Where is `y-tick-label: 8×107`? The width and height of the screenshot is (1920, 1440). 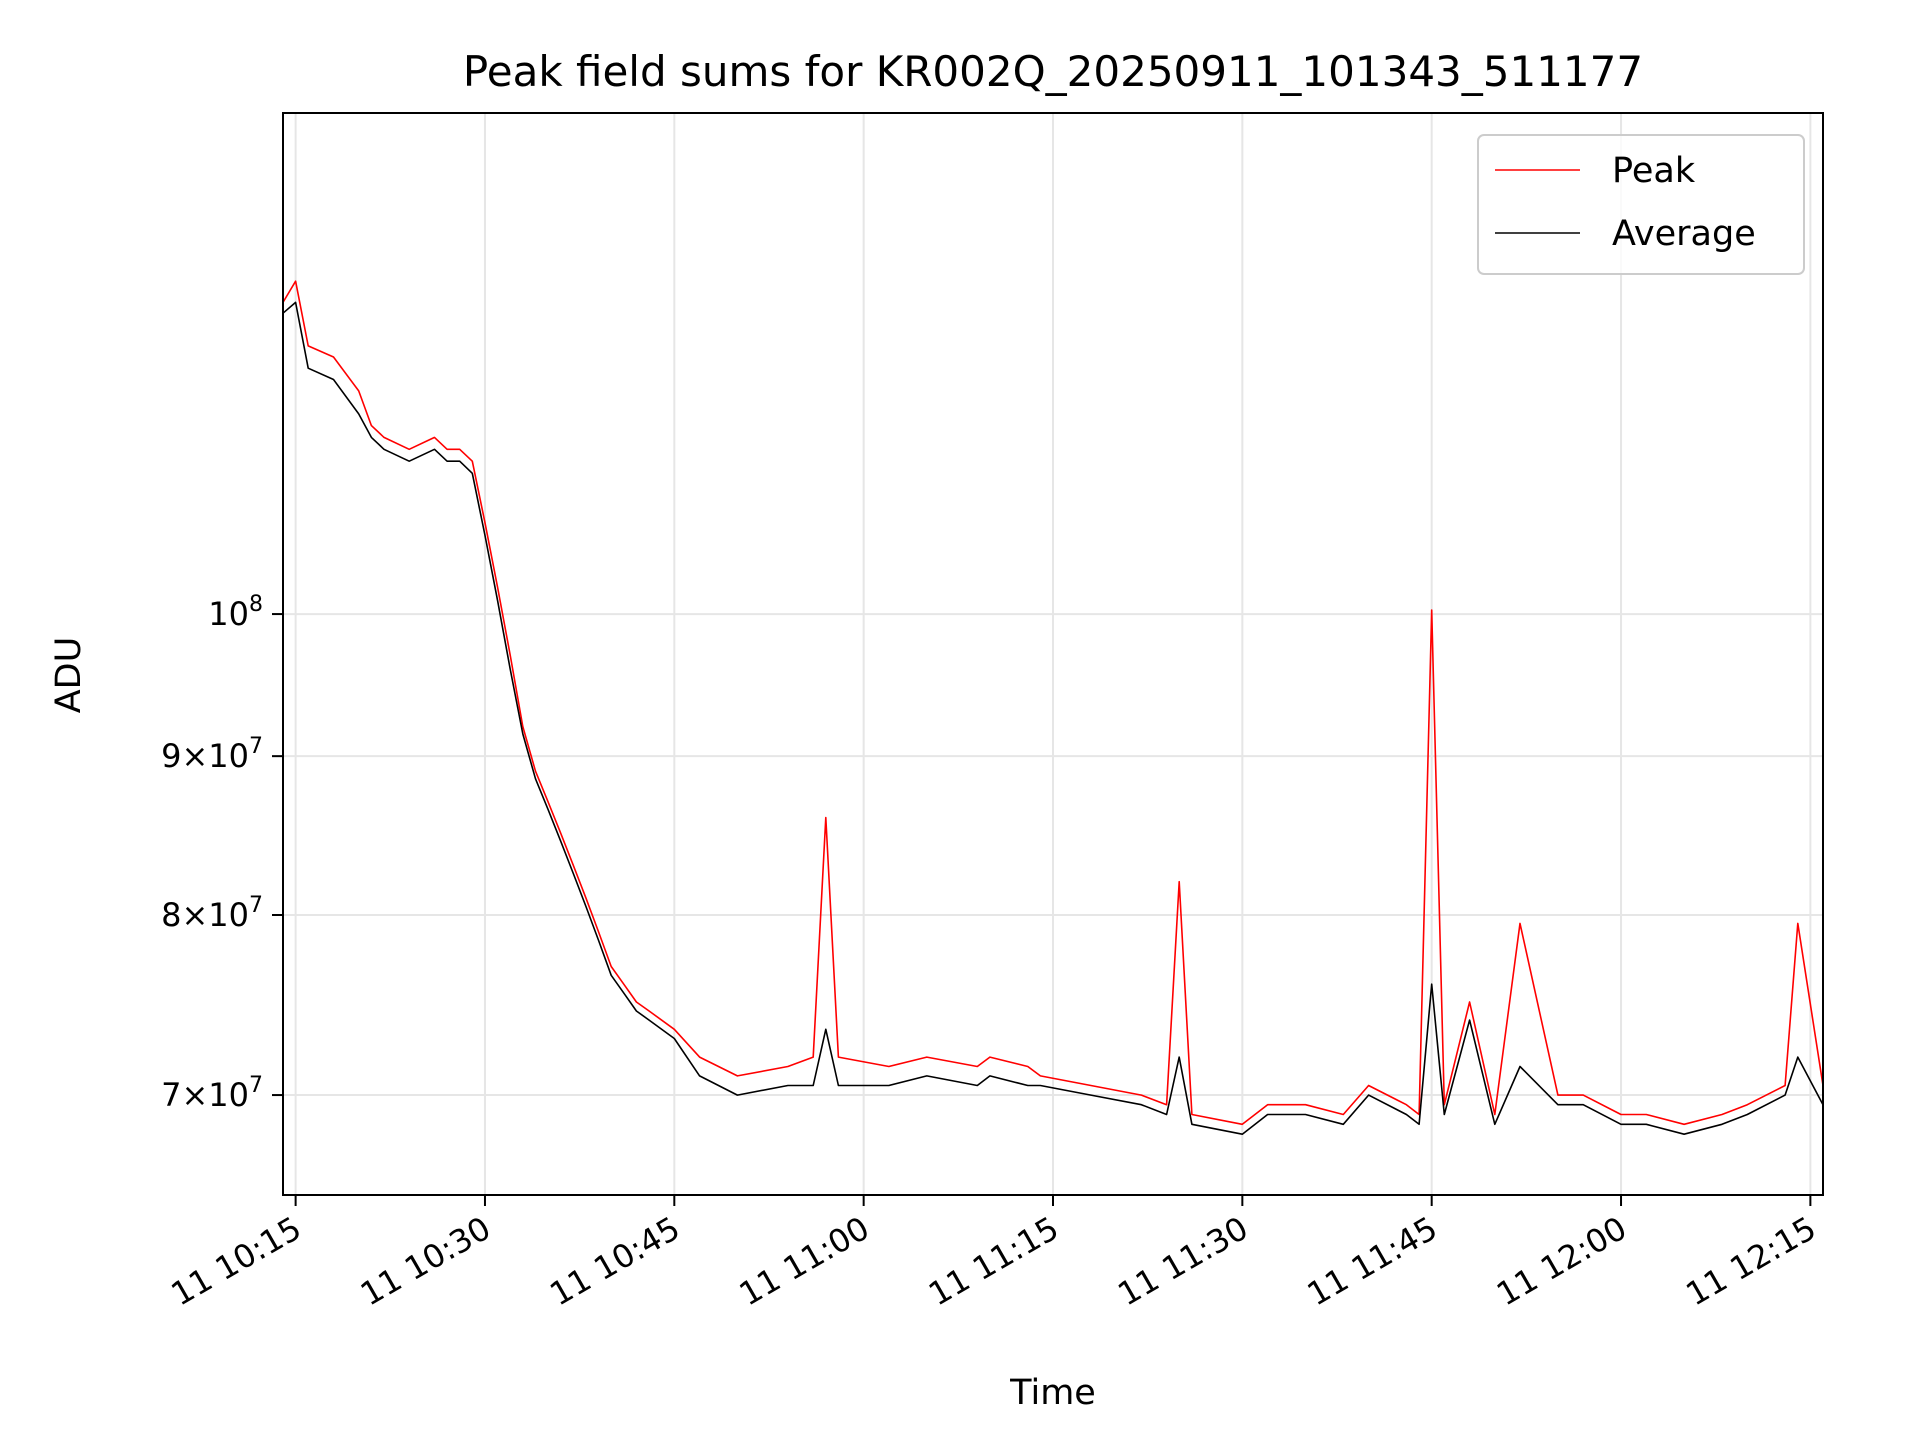 y-tick-label: 8×107 is located at coordinates (212, 913).